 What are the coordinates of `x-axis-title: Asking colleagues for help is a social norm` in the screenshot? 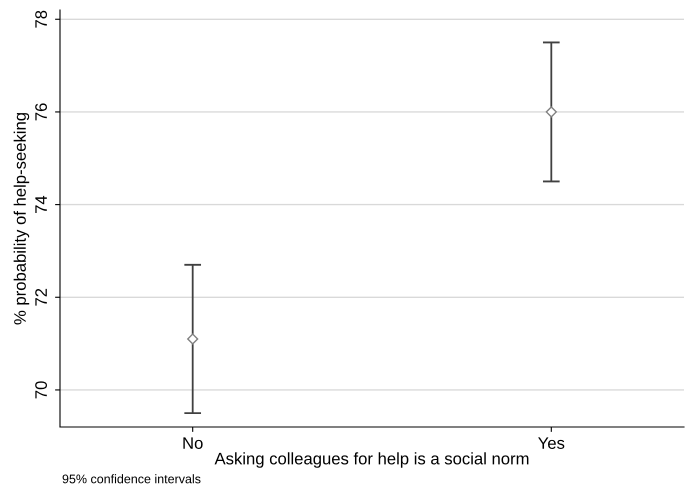 It's located at (371, 460).